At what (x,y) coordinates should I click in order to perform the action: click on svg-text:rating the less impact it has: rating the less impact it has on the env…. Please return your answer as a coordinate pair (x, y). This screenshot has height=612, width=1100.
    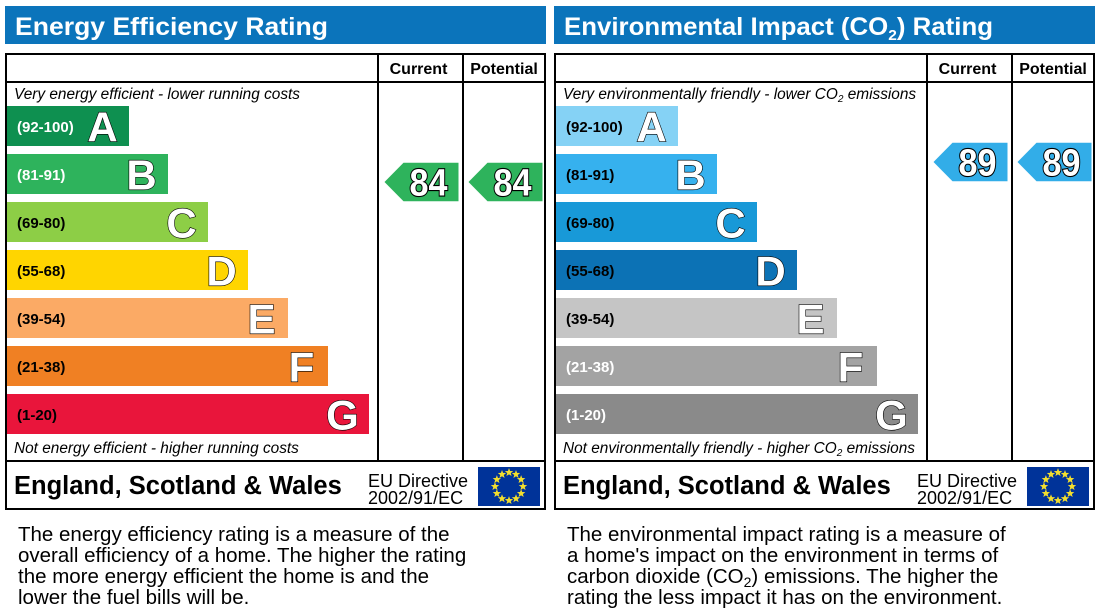
    Looking at the image, I should click on (784, 597).